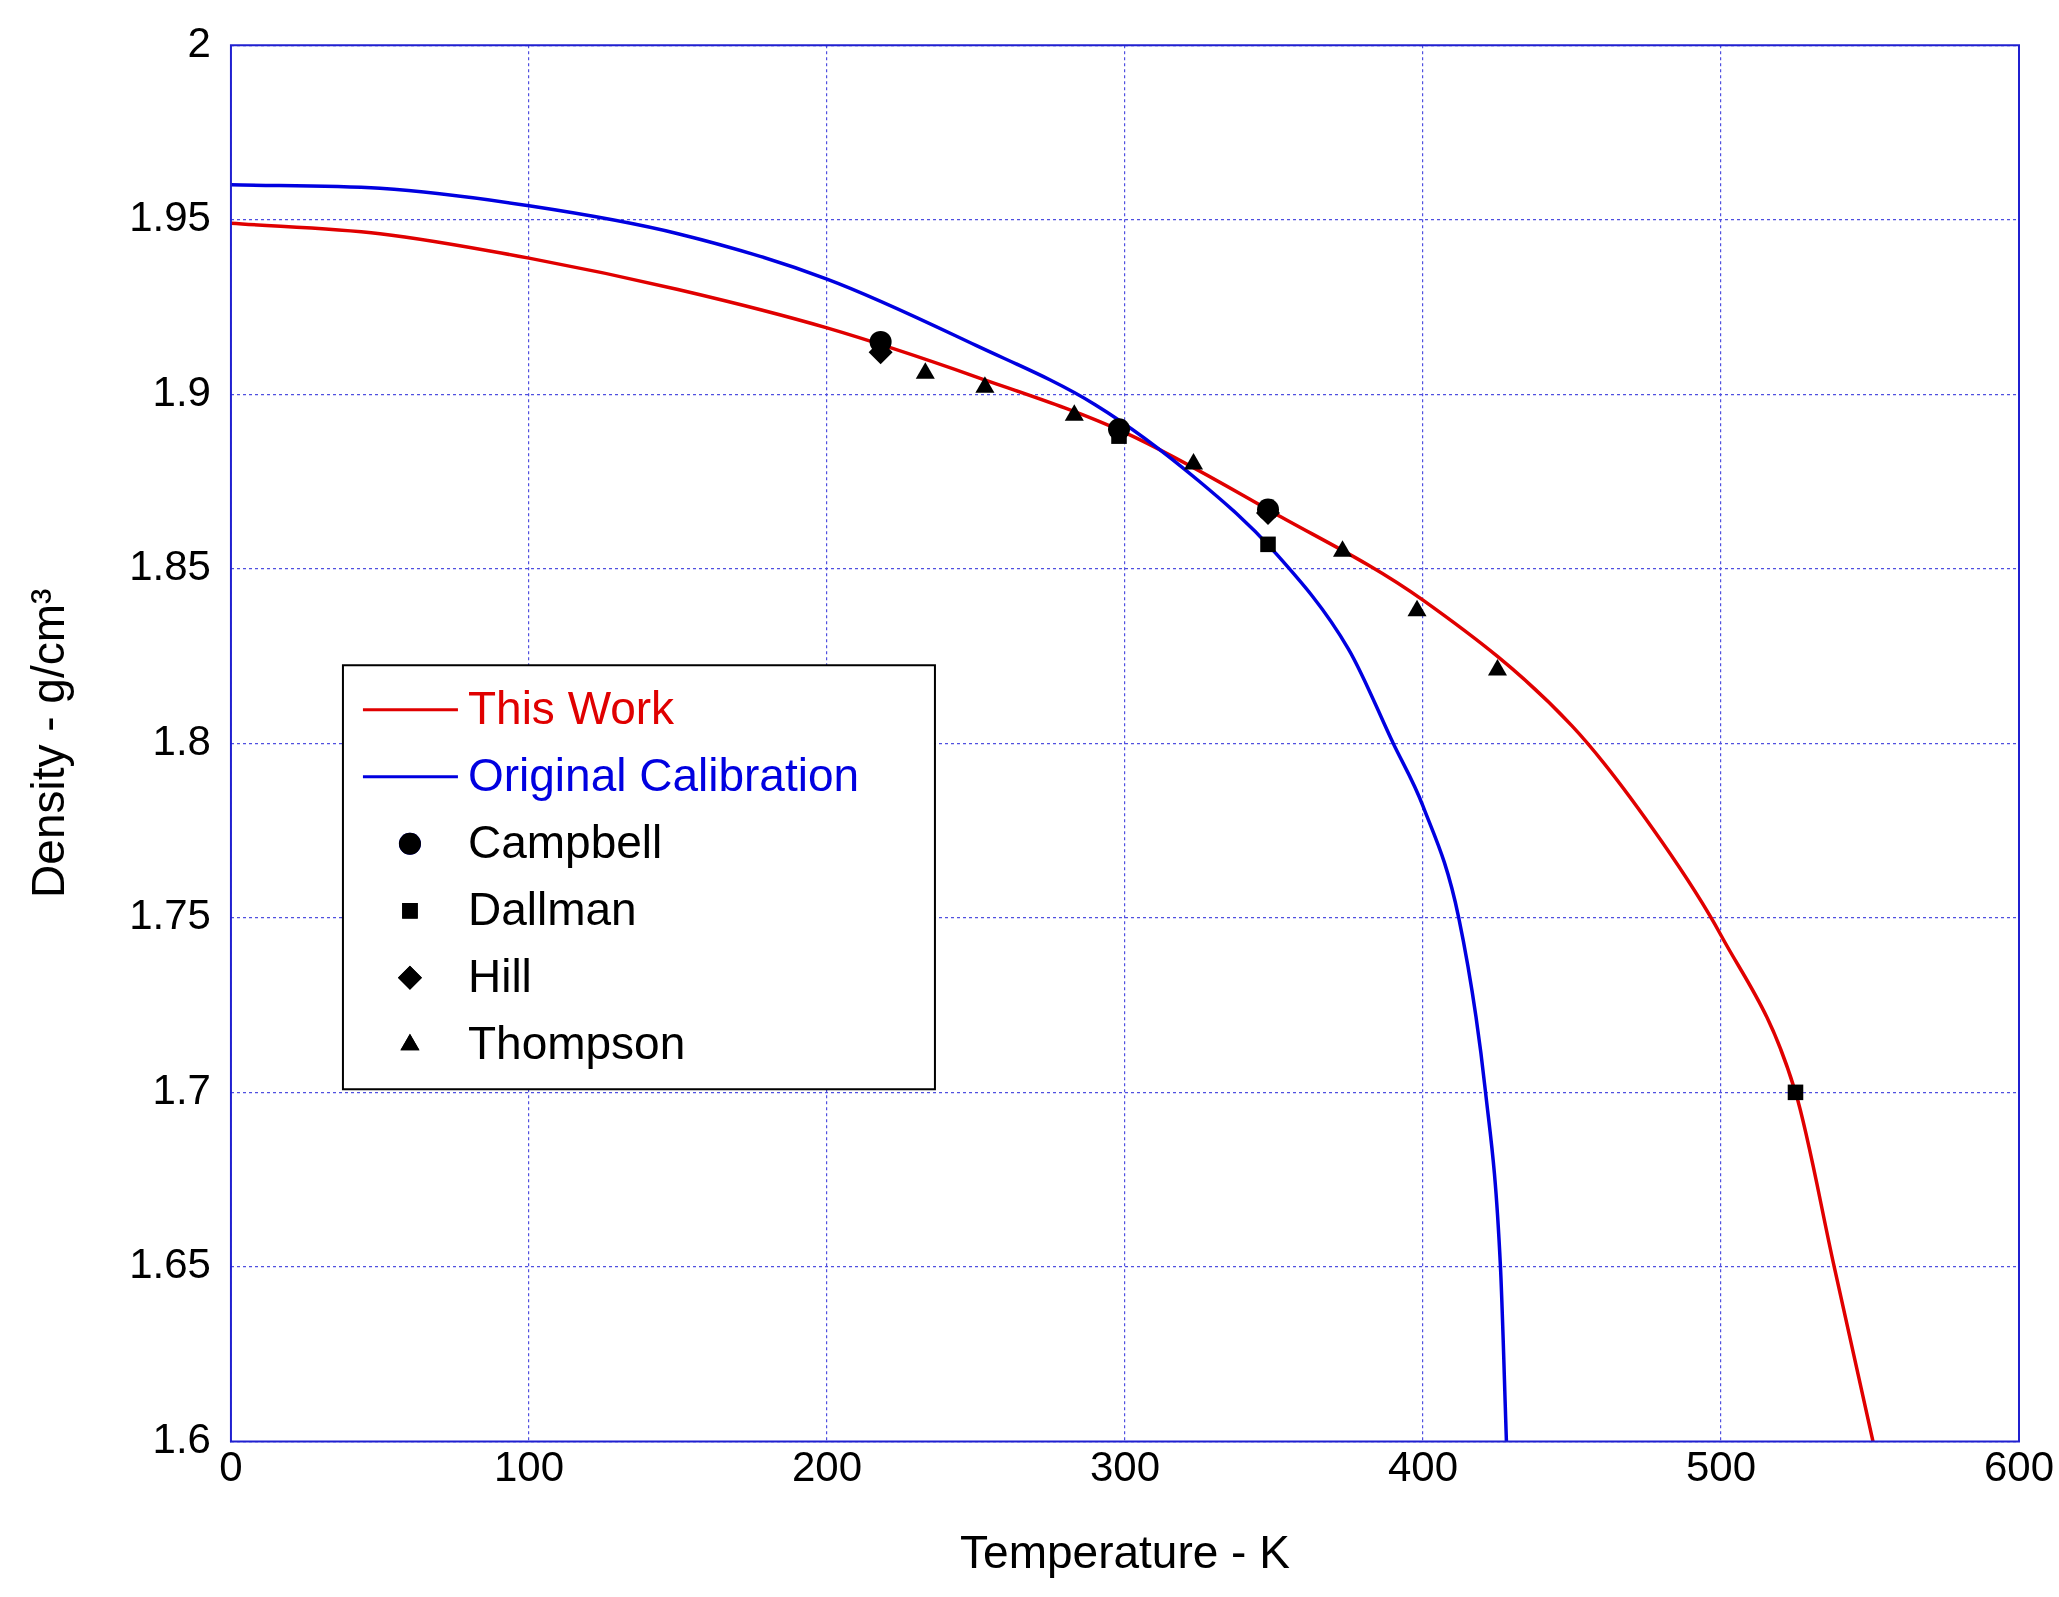  Describe the element at coordinates (199, 42) in the screenshot. I see `y-tick-label: 2` at that location.